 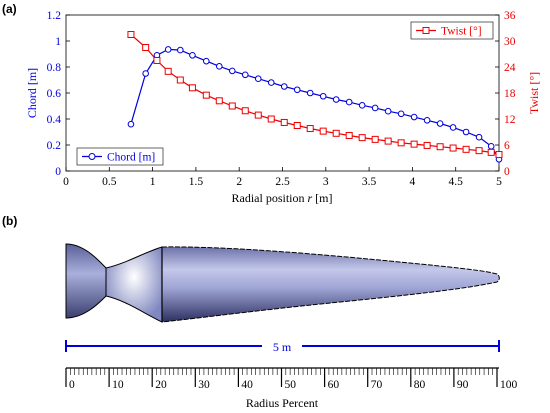 I want to click on blade-hub, so click(x=86, y=281).